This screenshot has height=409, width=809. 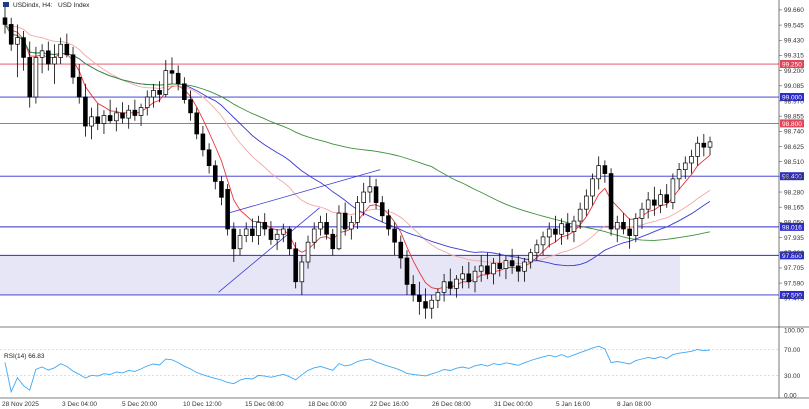 What do you see at coordinates (20, 404) in the screenshot?
I see `x-tick-label: 28 Nov 2025` at bounding box center [20, 404].